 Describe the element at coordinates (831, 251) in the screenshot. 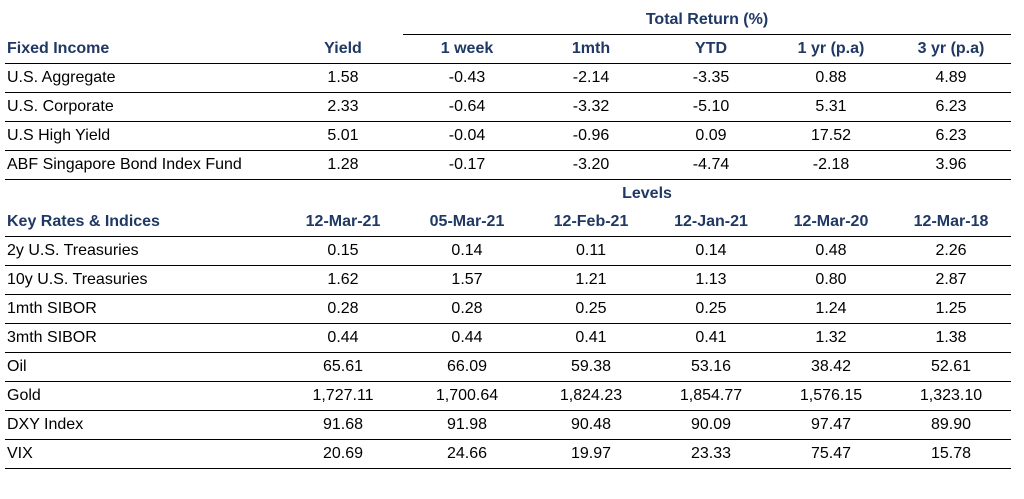

I see `table-cell: 0.48` at that location.